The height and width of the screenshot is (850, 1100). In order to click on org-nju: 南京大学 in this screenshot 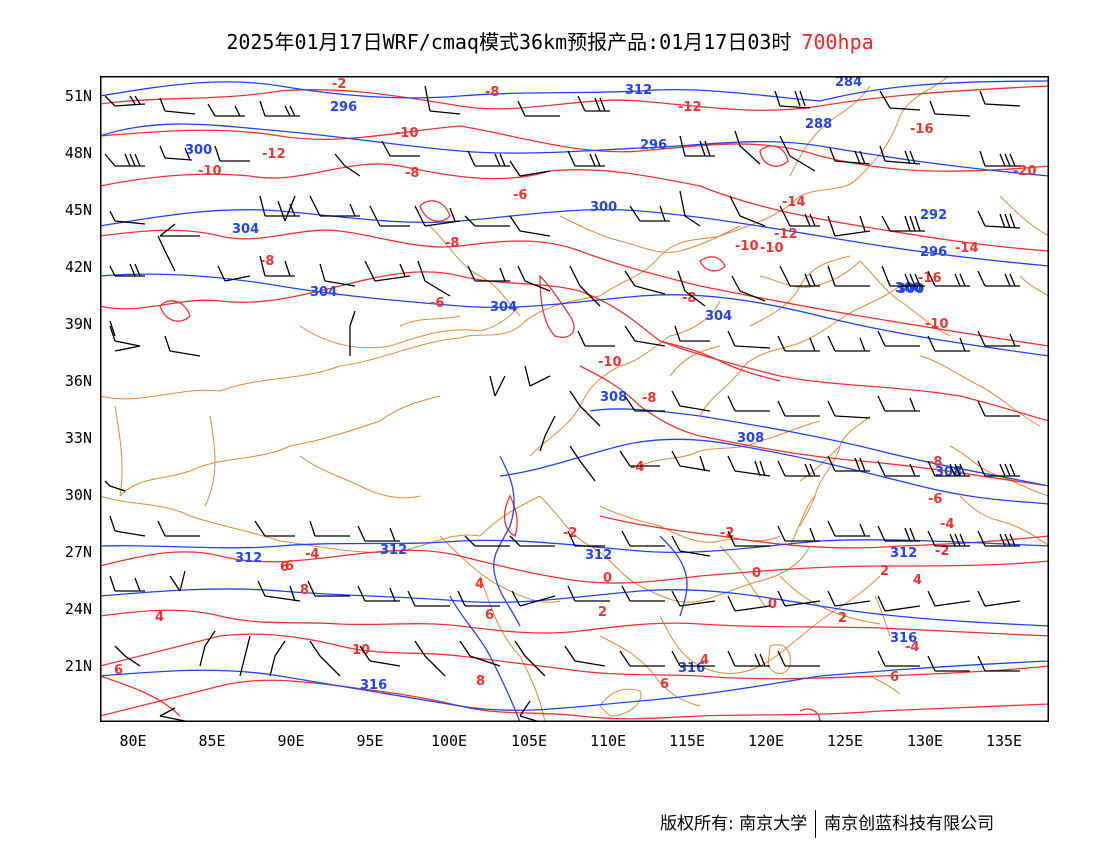, I will do `click(773, 824)`.